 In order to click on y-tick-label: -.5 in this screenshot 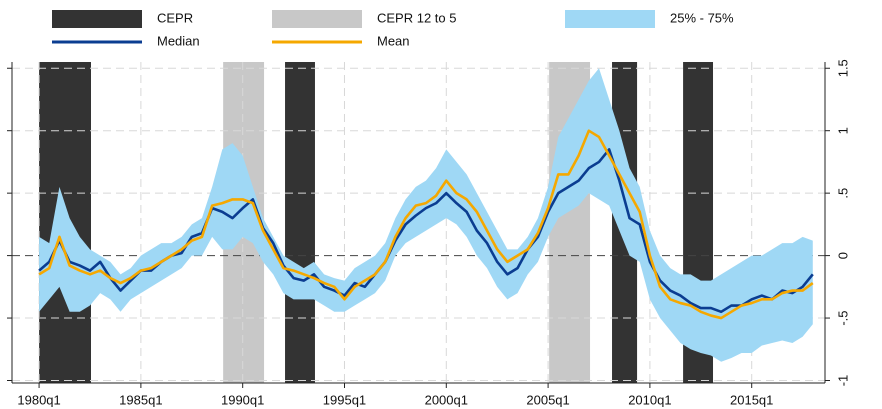, I will do `click(842, 317)`.